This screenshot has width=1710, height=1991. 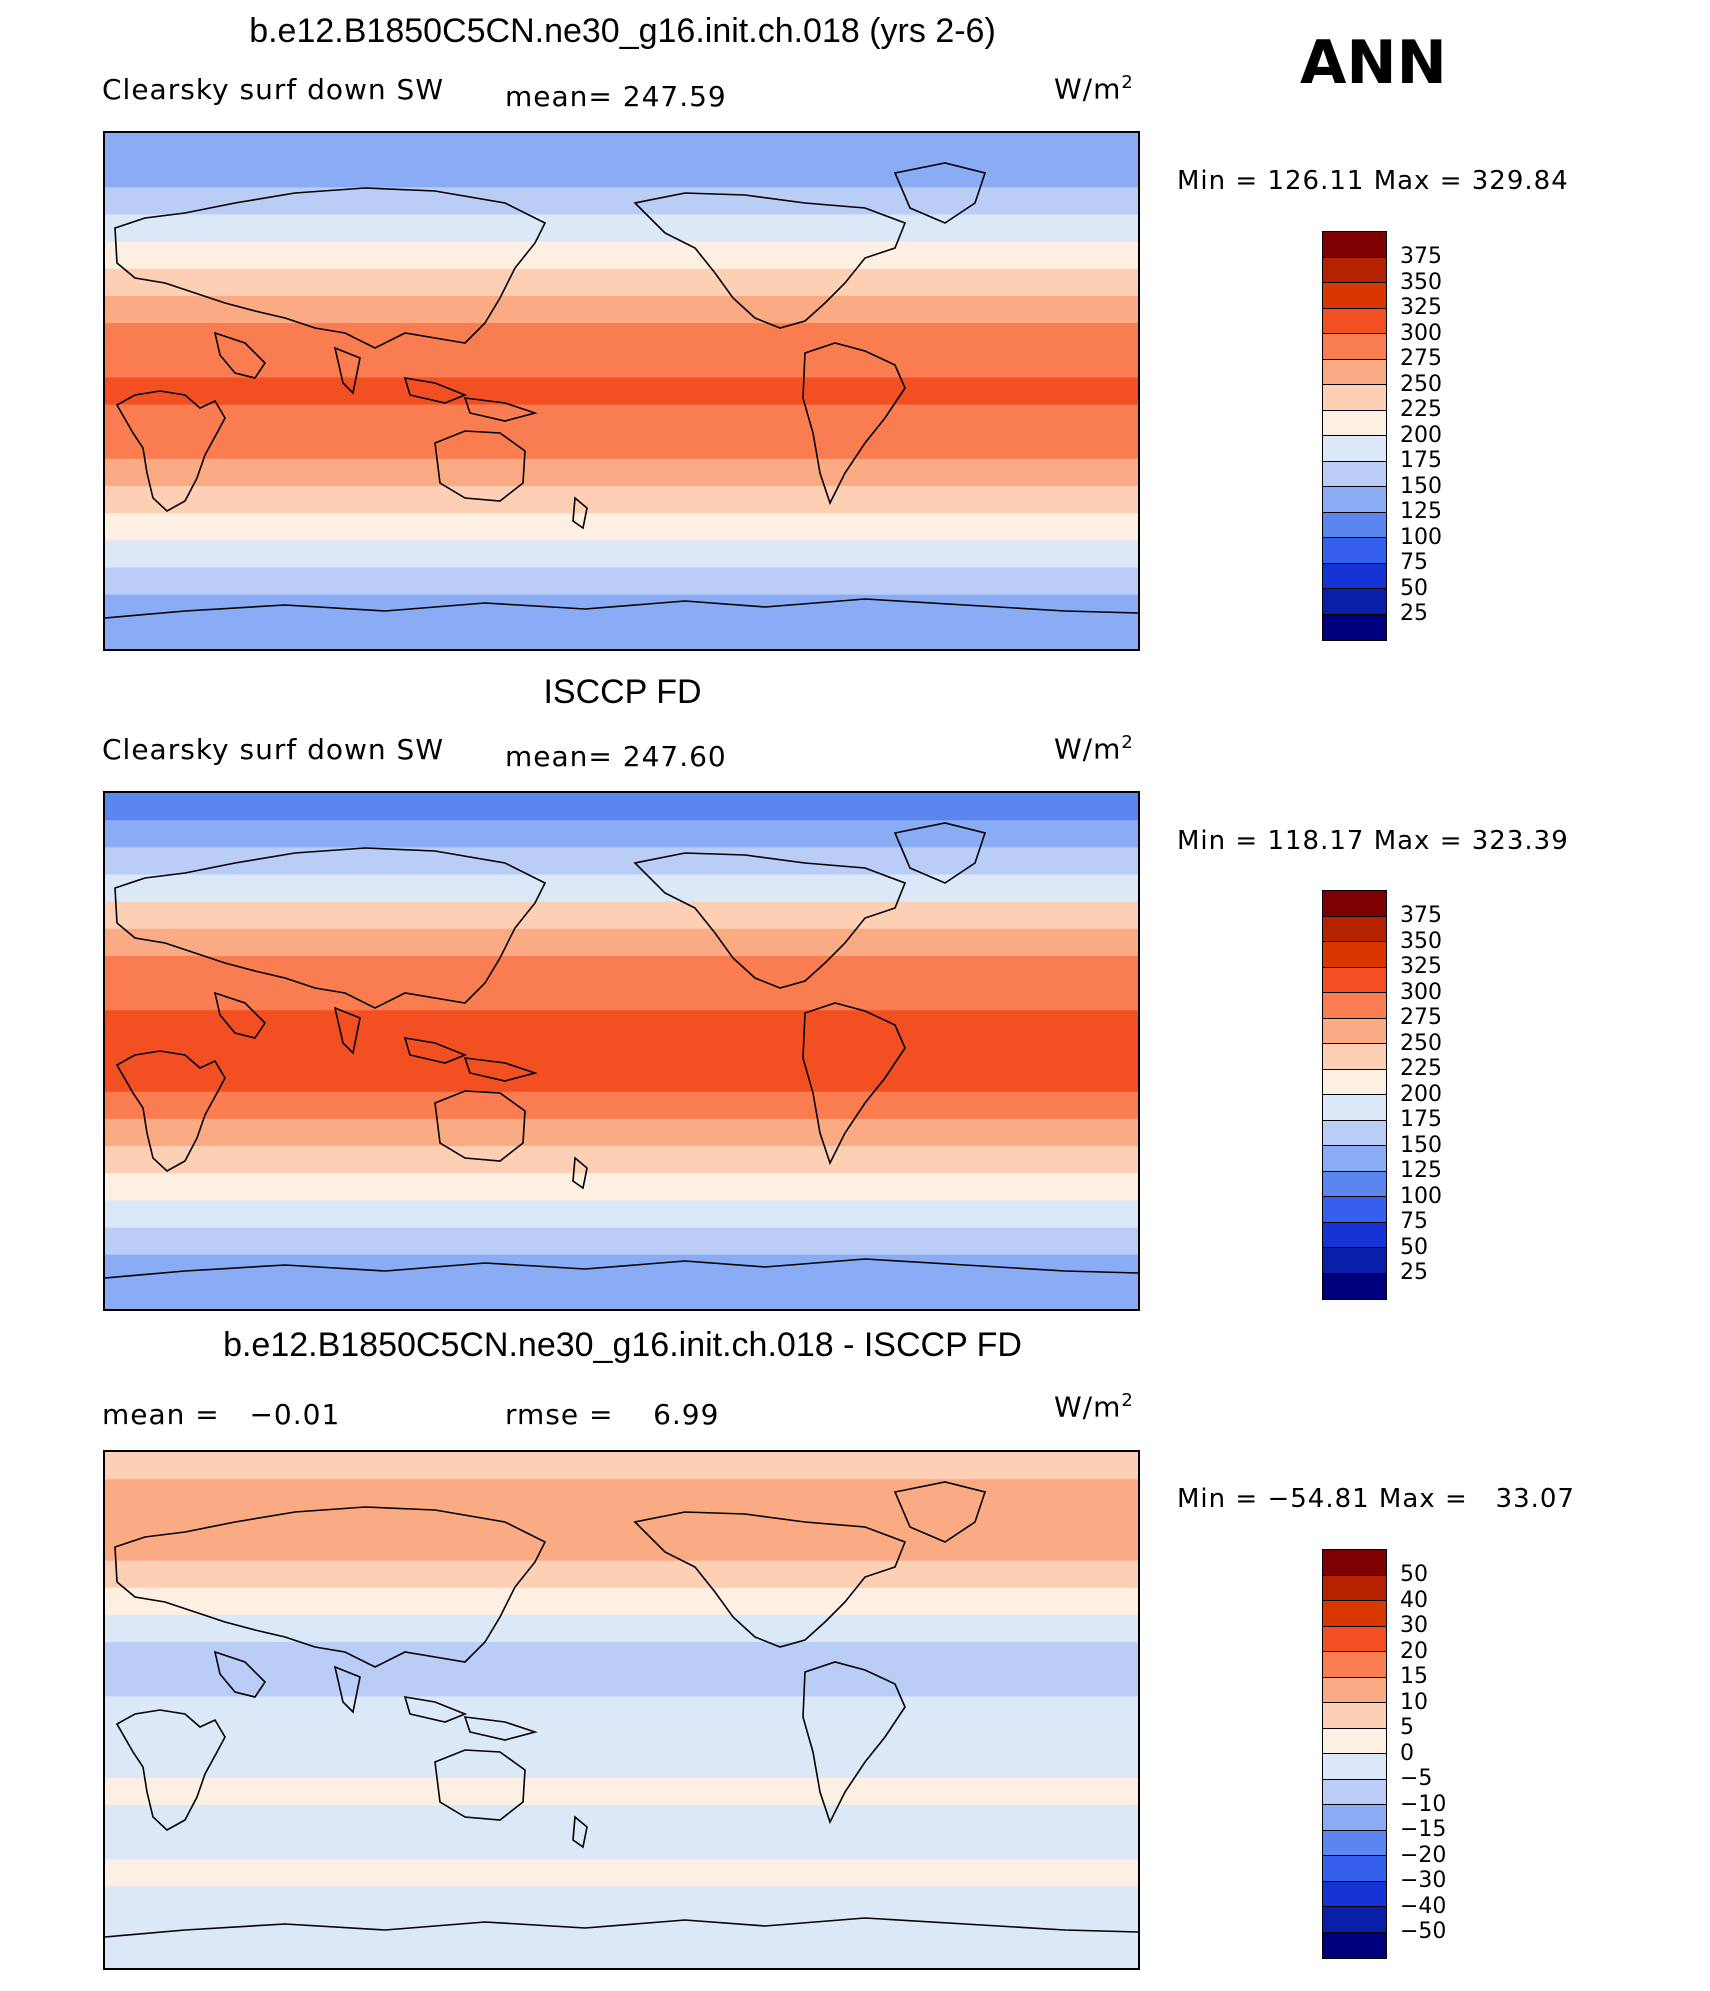 I want to click on panel2-variable-label: Clearsky surf down SW, so click(x=273, y=749).